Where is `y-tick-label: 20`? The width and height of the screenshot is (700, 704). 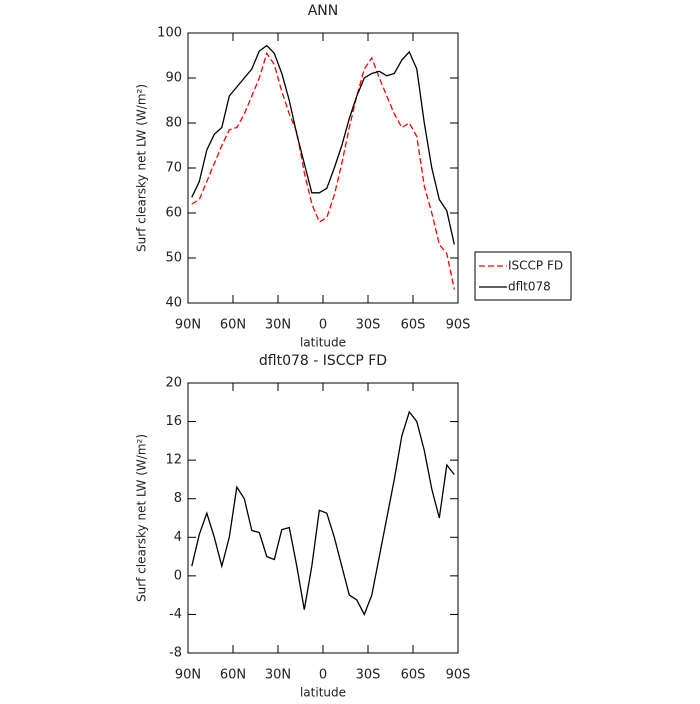 y-tick-label: 20 is located at coordinates (173, 383).